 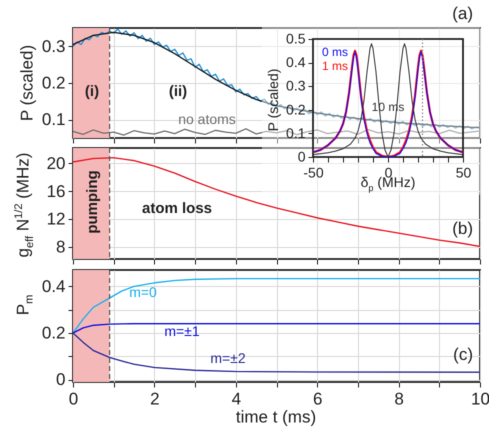 What do you see at coordinates (464, 172) in the screenshot?
I see `x-tick-label: 50` at bounding box center [464, 172].